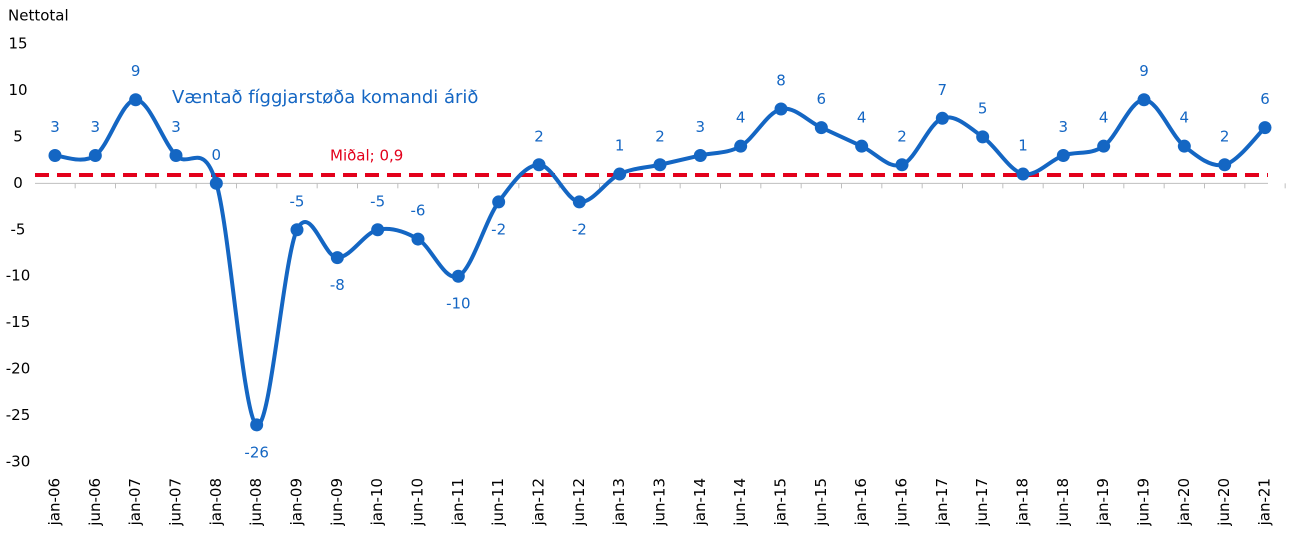  Describe the element at coordinates (418, 211) in the screenshot. I see `data-label: -6` at that location.